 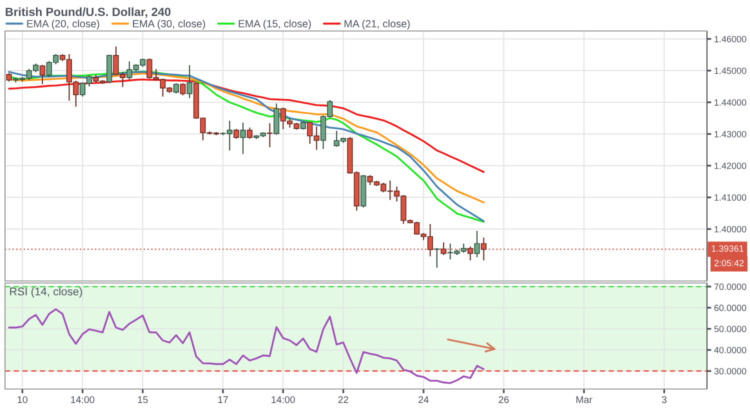 I want to click on x-tick-label: 26, so click(x=503, y=400).